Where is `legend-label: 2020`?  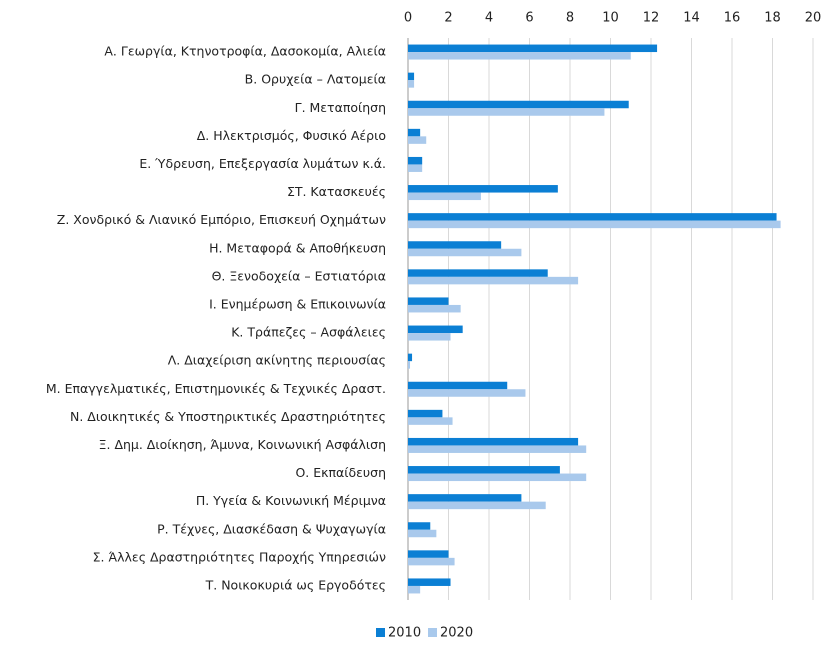
legend-label: 2020 is located at coordinates (456, 633).